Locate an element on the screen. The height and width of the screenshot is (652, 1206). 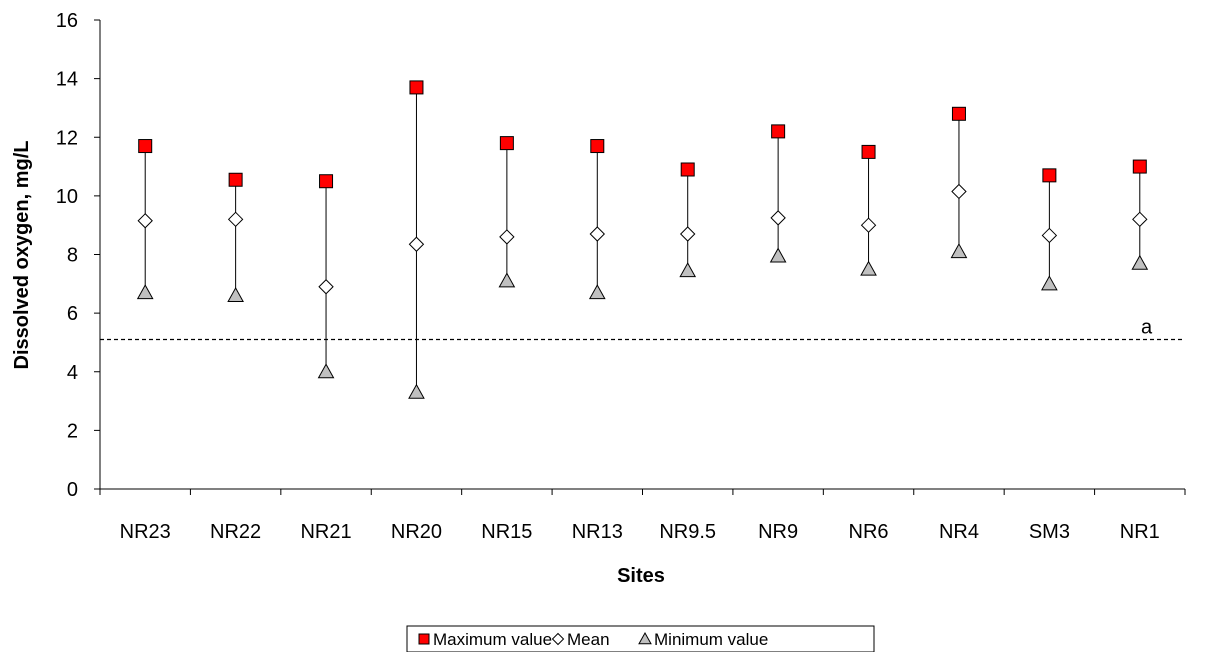
legend-marker-maximum-value is located at coordinates (424, 639).